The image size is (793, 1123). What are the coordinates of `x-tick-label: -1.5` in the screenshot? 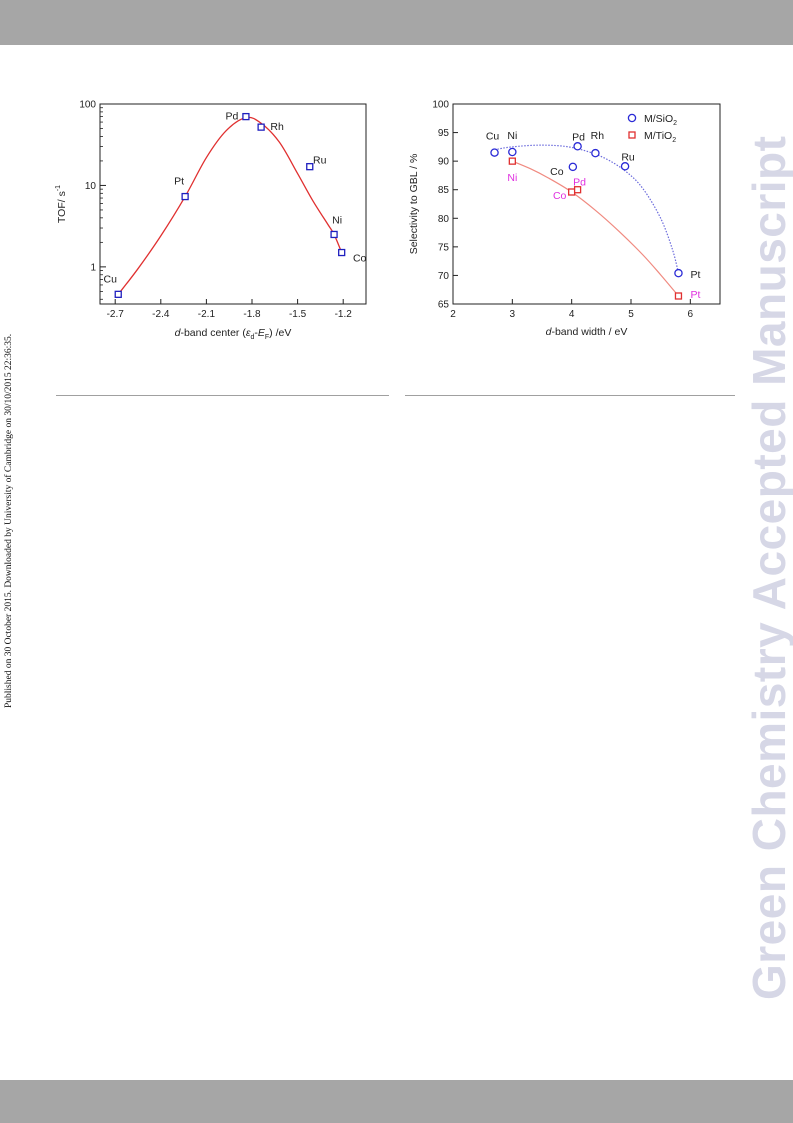 It's located at (298, 314).